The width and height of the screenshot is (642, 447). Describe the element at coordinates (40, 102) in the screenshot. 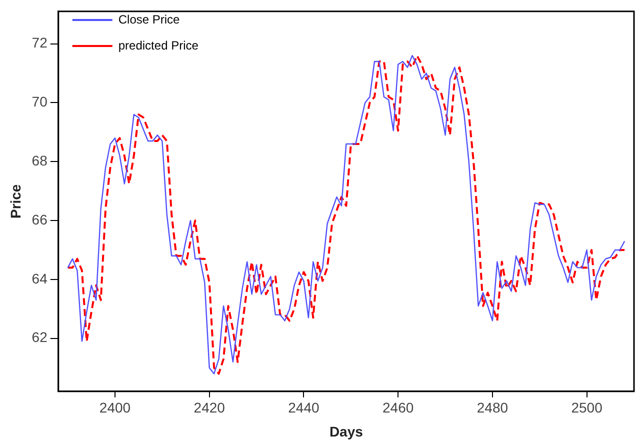

I see `y-tick-label: 70` at that location.